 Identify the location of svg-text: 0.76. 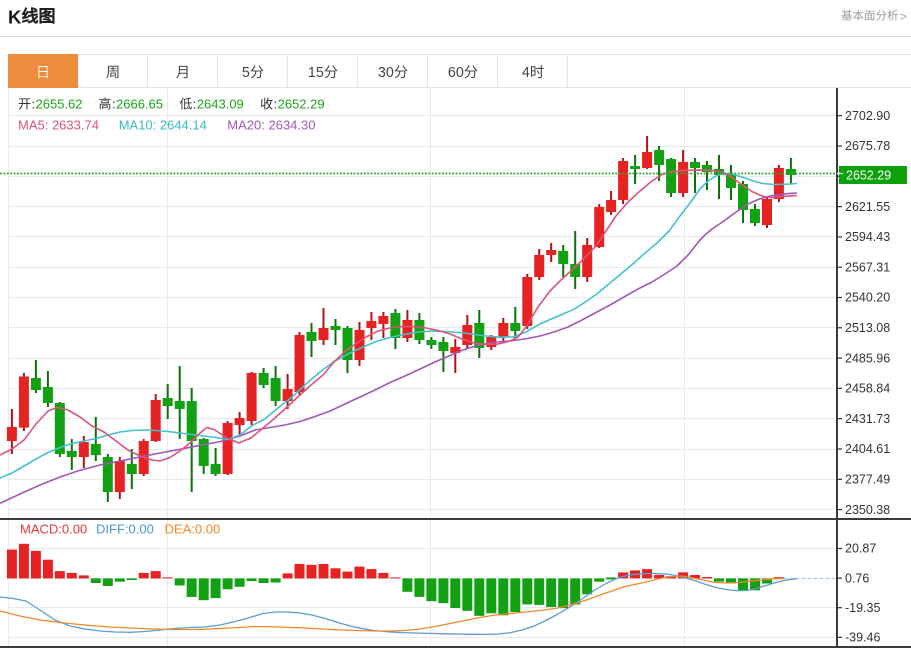
(857, 578).